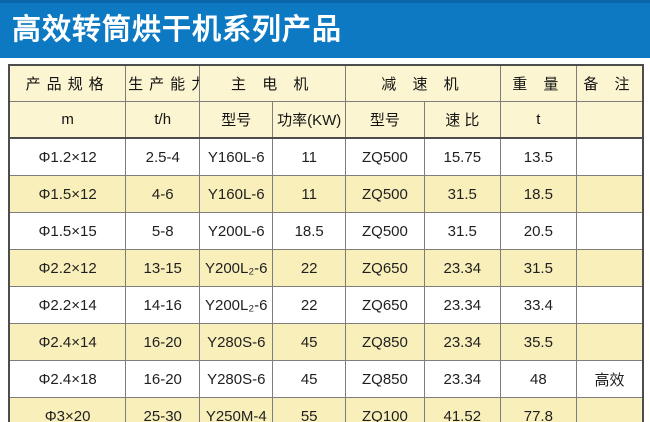 The height and width of the screenshot is (422, 650). Describe the element at coordinates (163, 305) in the screenshot. I see `table-cell: 14-16` at that location.